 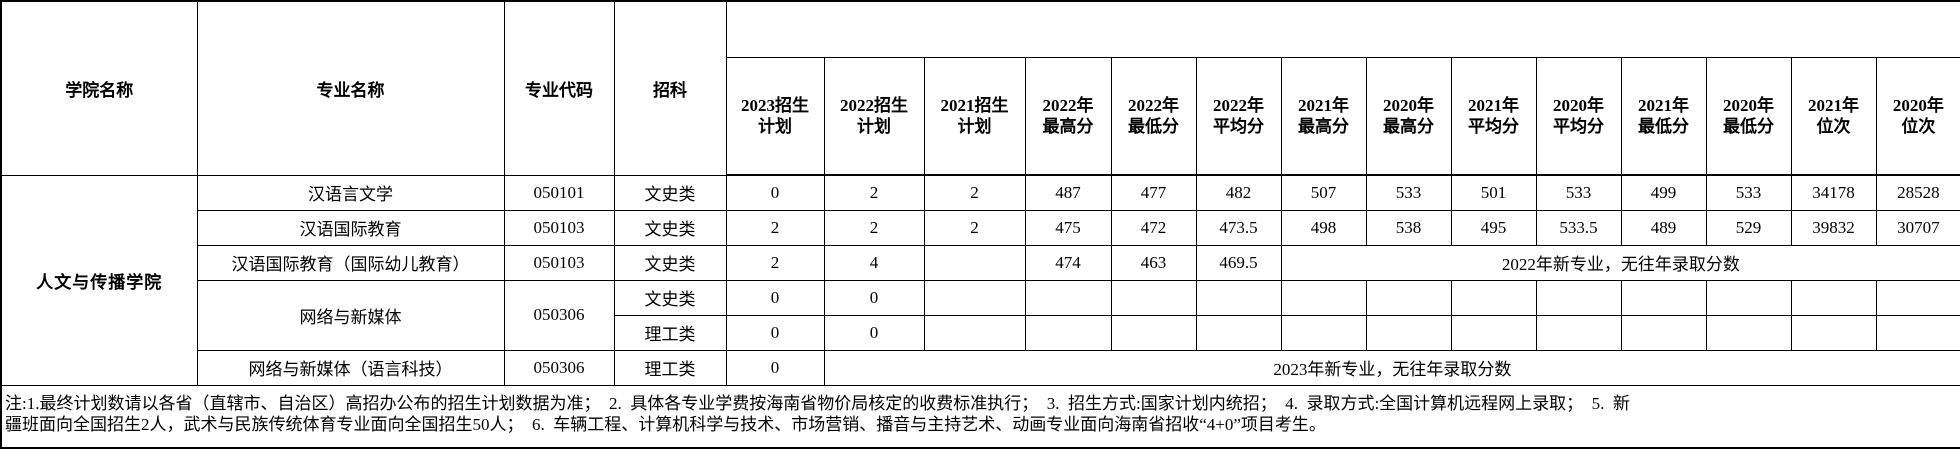 I want to click on rank-2020-cell: 30707, so click(x=1917, y=227).